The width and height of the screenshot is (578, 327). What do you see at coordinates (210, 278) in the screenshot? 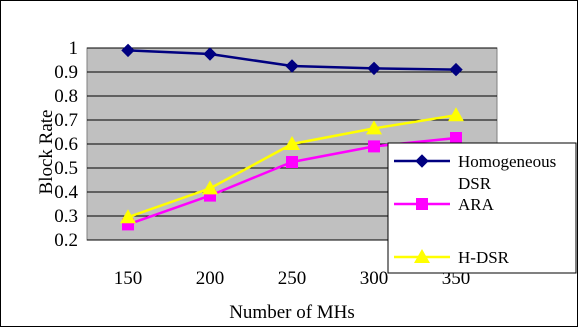
I see `x-tick-label: 200` at bounding box center [210, 278].